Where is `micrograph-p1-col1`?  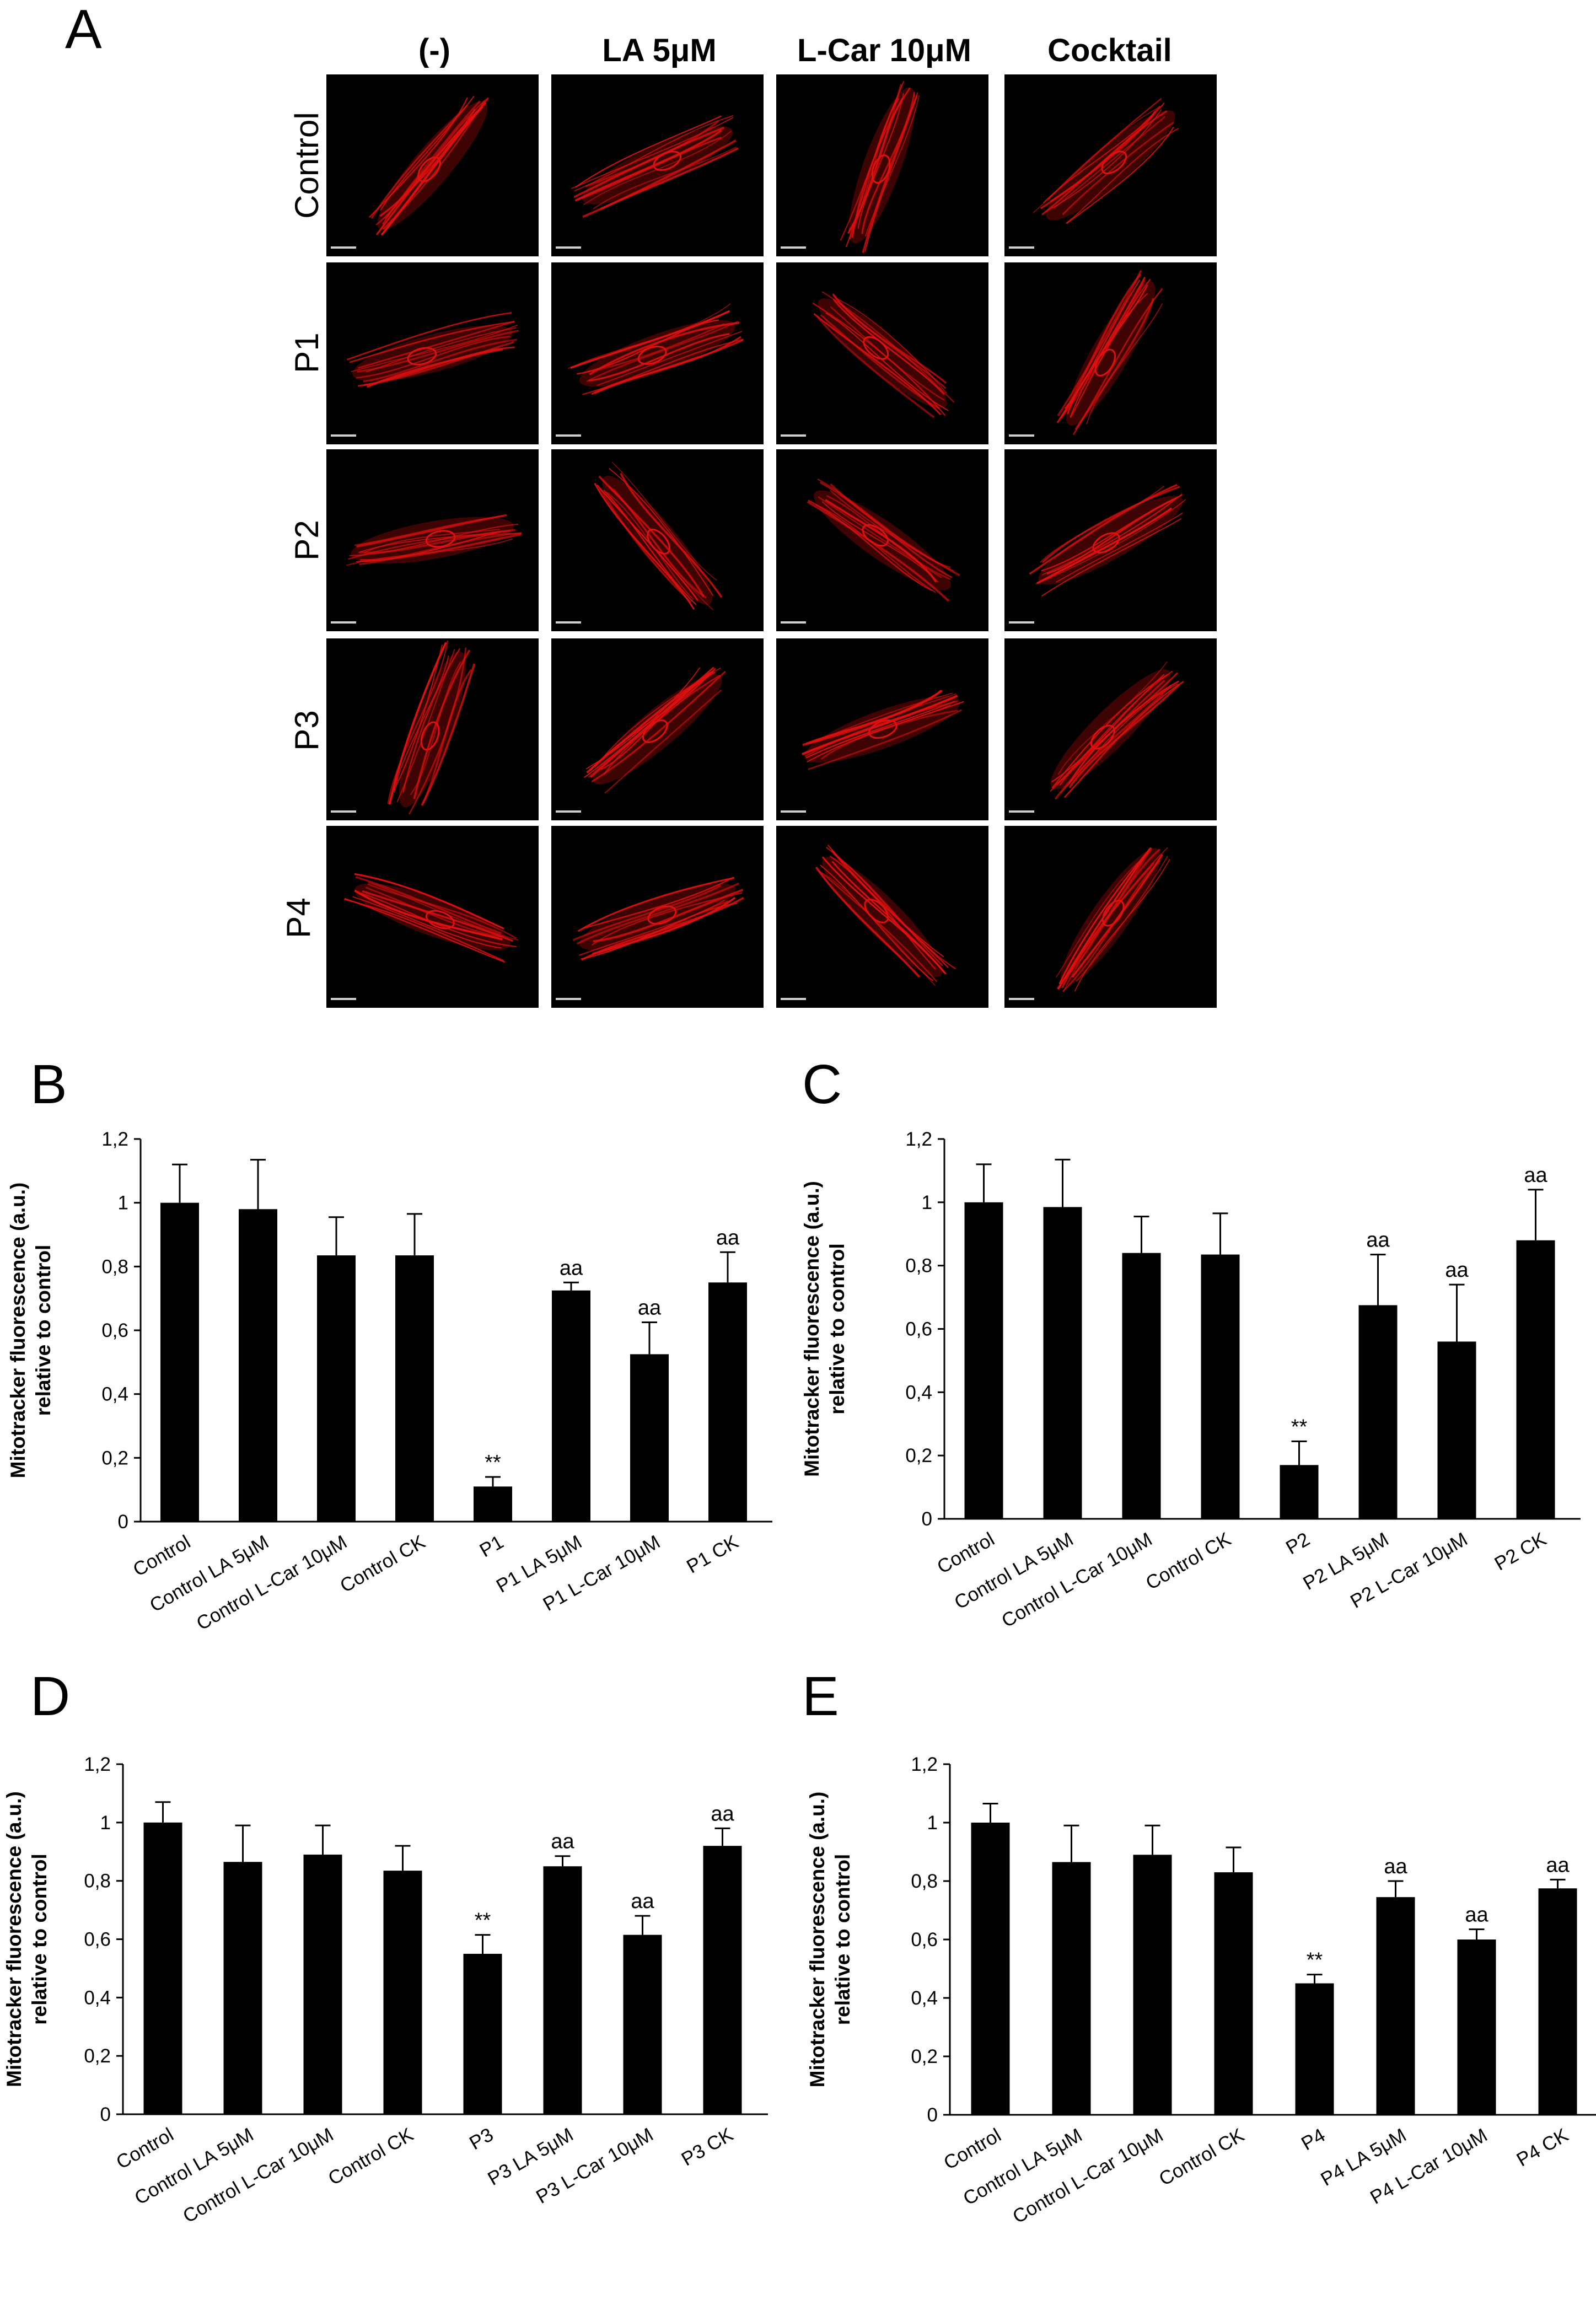
micrograph-p1-col1 is located at coordinates (433, 353).